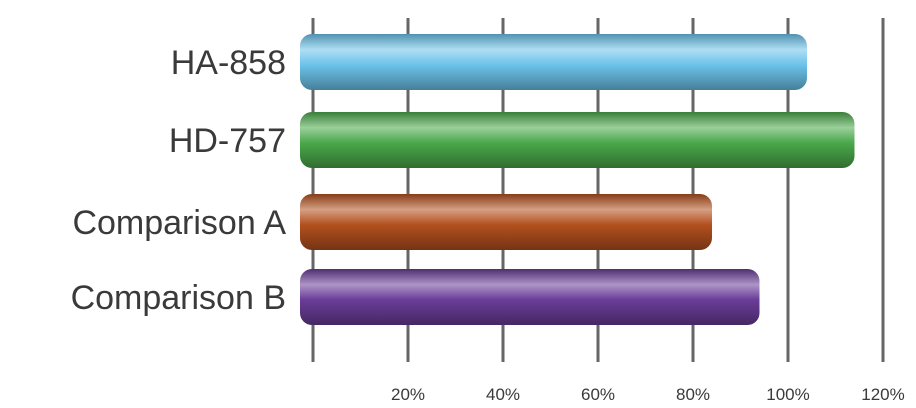 The height and width of the screenshot is (408, 916). Describe the element at coordinates (693, 394) in the screenshot. I see `x-tick-label-80: 80%` at that location.